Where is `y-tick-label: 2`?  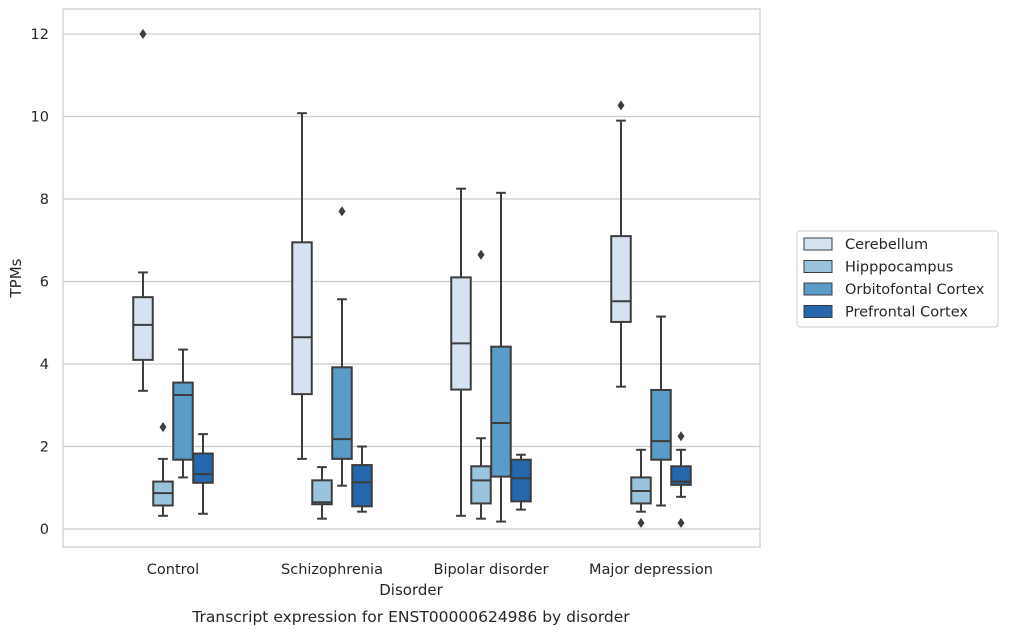
y-tick-label: 2 is located at coordinates (44, 448).